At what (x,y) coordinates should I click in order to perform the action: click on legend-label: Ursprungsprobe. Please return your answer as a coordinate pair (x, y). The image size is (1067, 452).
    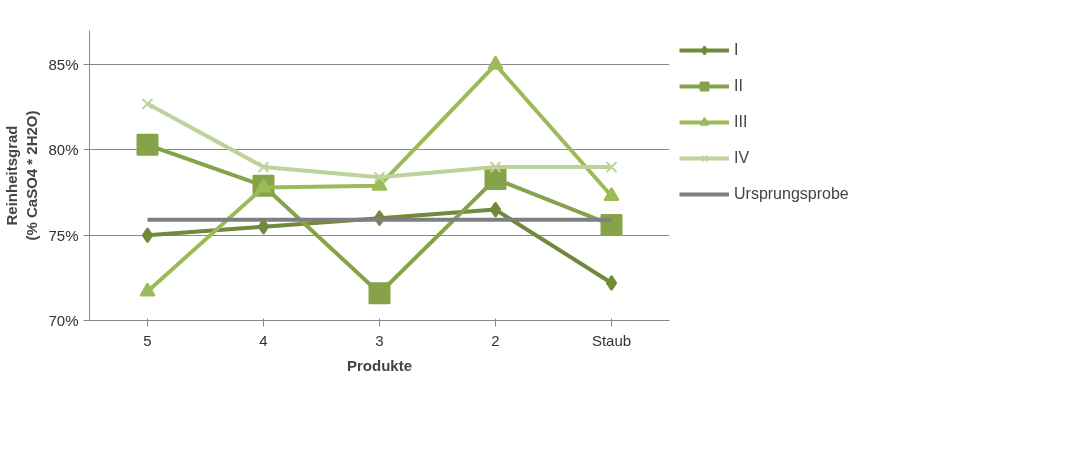
    Looking at the image, I should click on (791, 194).